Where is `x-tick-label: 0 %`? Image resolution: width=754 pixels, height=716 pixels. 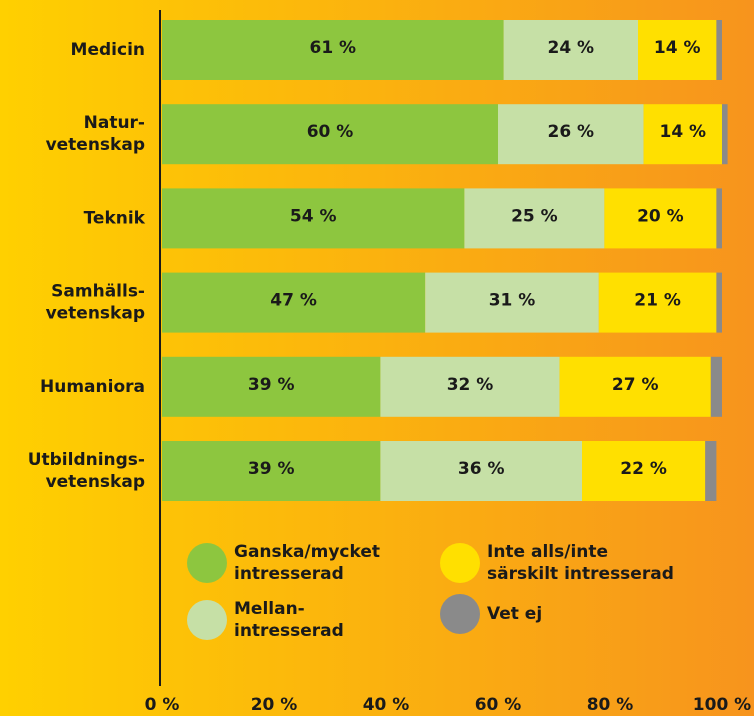
x-tick-label: 0 % is located at coordinates (162, 705).